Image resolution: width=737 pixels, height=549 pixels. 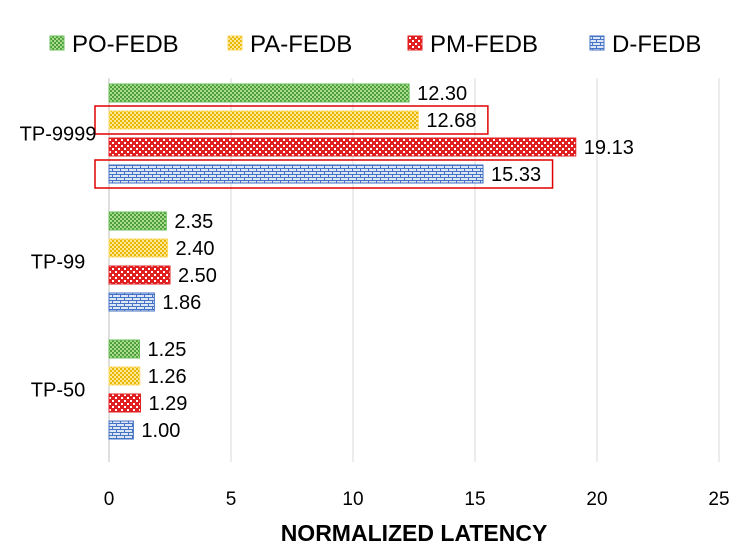 I want to click on x-tick-label: 25, so click(x=718, y=499).